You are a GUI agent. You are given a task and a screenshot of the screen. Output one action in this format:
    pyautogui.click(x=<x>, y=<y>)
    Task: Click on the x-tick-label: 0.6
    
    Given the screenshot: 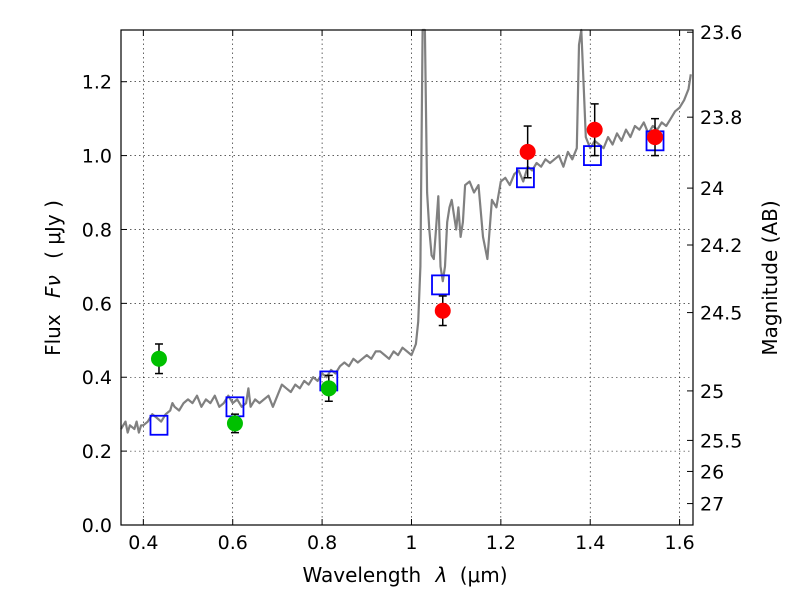 What is the action you would take?
    pyautogui.click(x=233, y=543)
    